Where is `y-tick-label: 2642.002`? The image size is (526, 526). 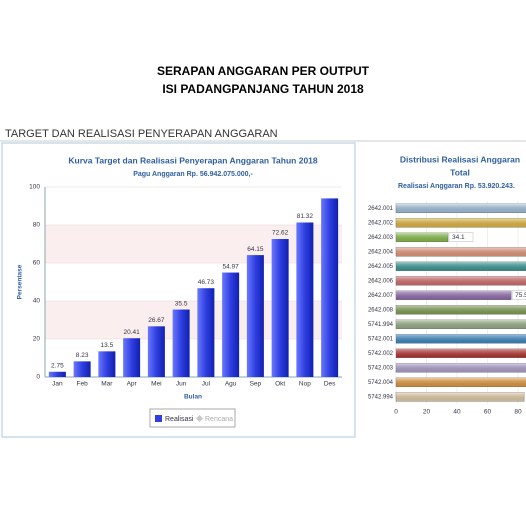
y-tick-label: 2642.002 is located at coordinates (381, 223).